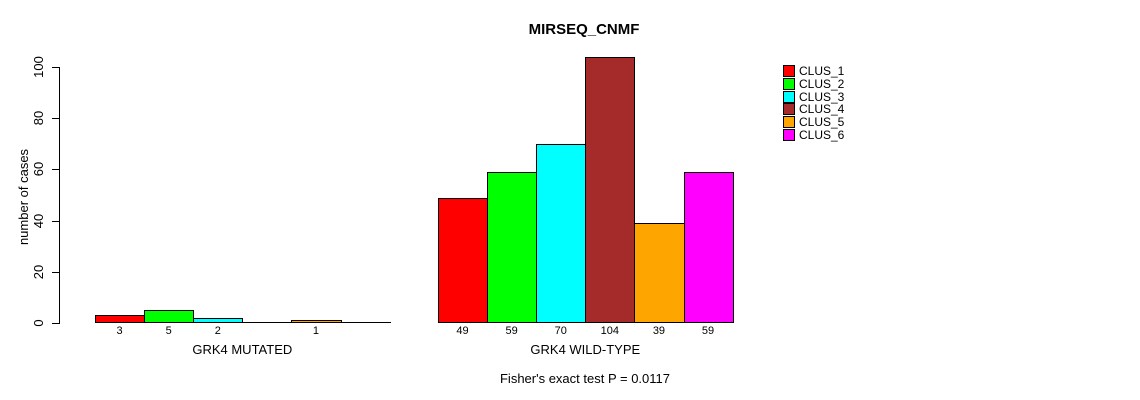 The image size is (1140, 400). What do you see at coordinates (23, 197) in the screenshot?
I see `y-axis-label: number of cases` at bounding box center [23, 197].